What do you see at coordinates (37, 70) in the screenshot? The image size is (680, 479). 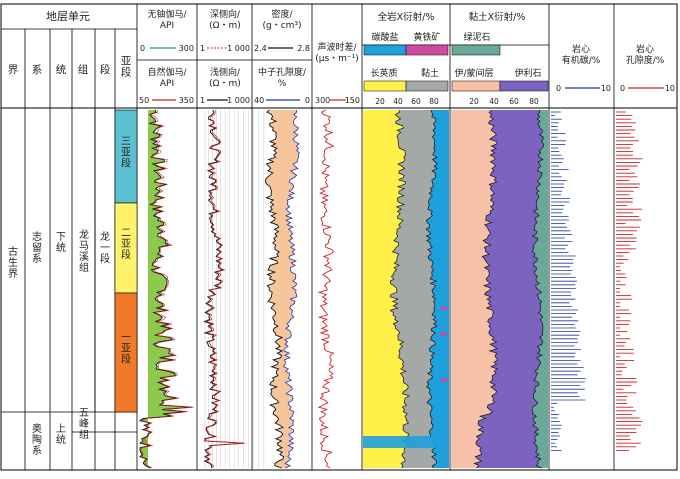 I see `level-system: 系` at bounding box center [37, 70].